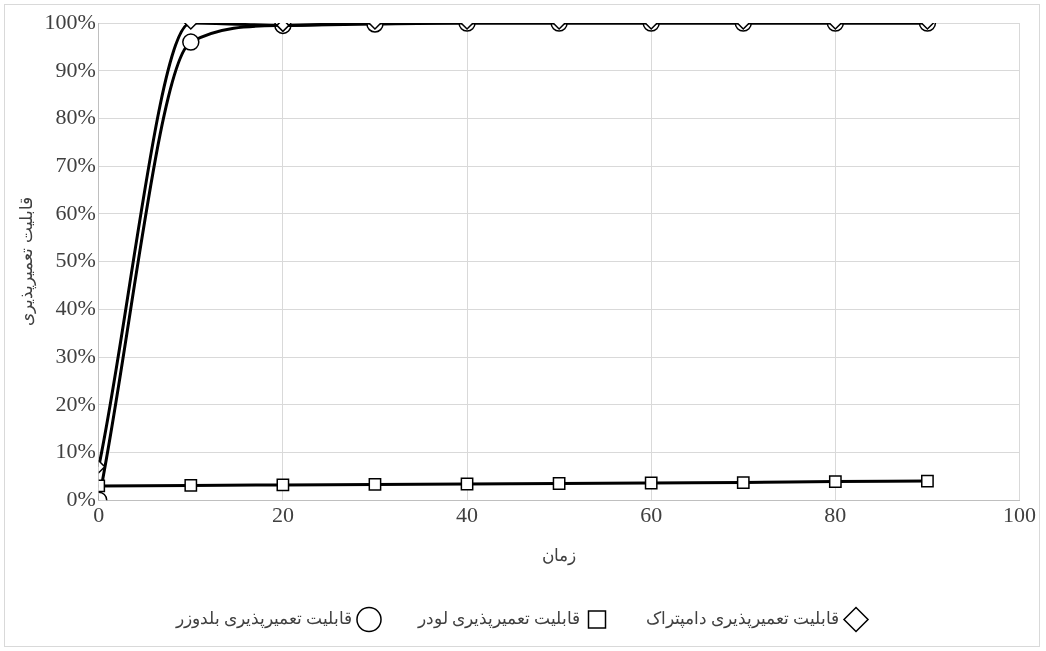  What do you see at coordinates (75, 308) in the screenshot?
I see `y-tick-label: 40%` at bounding box center [75, 308].